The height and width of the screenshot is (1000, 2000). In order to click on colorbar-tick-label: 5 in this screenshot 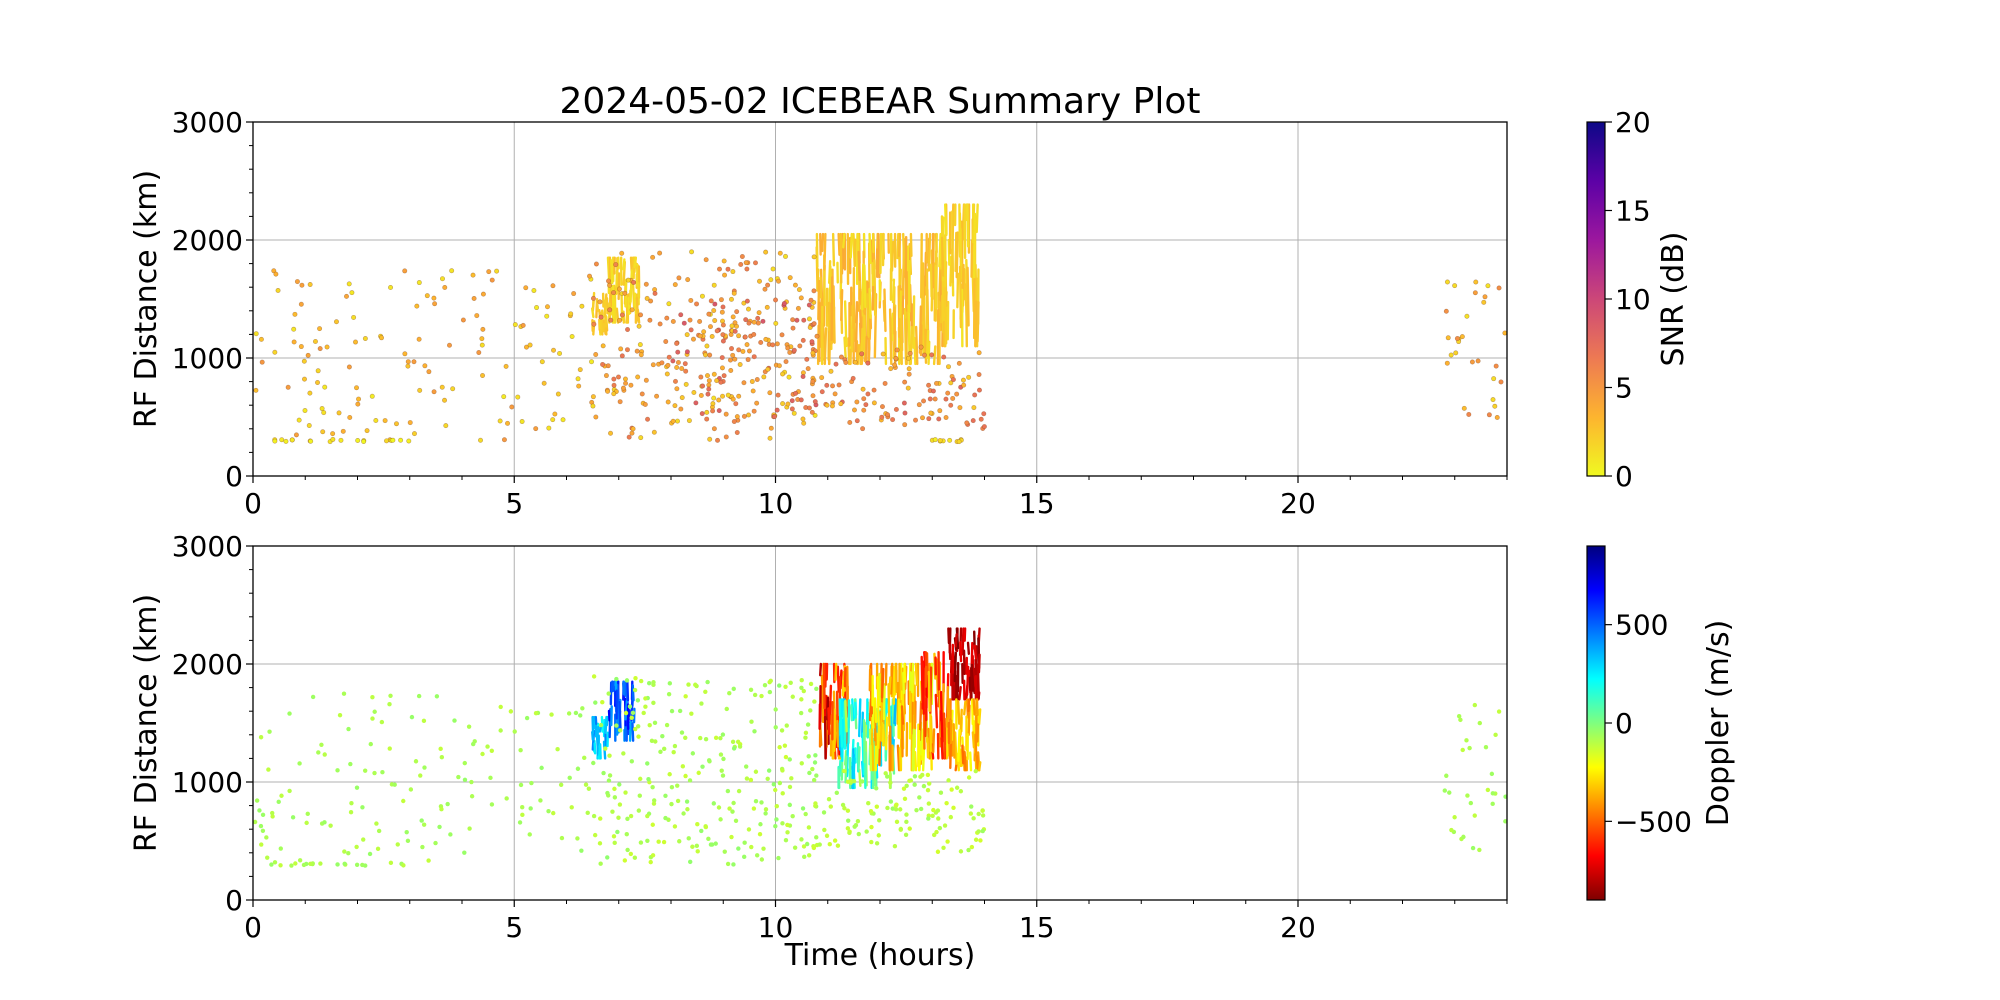, I will do `click(1624, 388)`.